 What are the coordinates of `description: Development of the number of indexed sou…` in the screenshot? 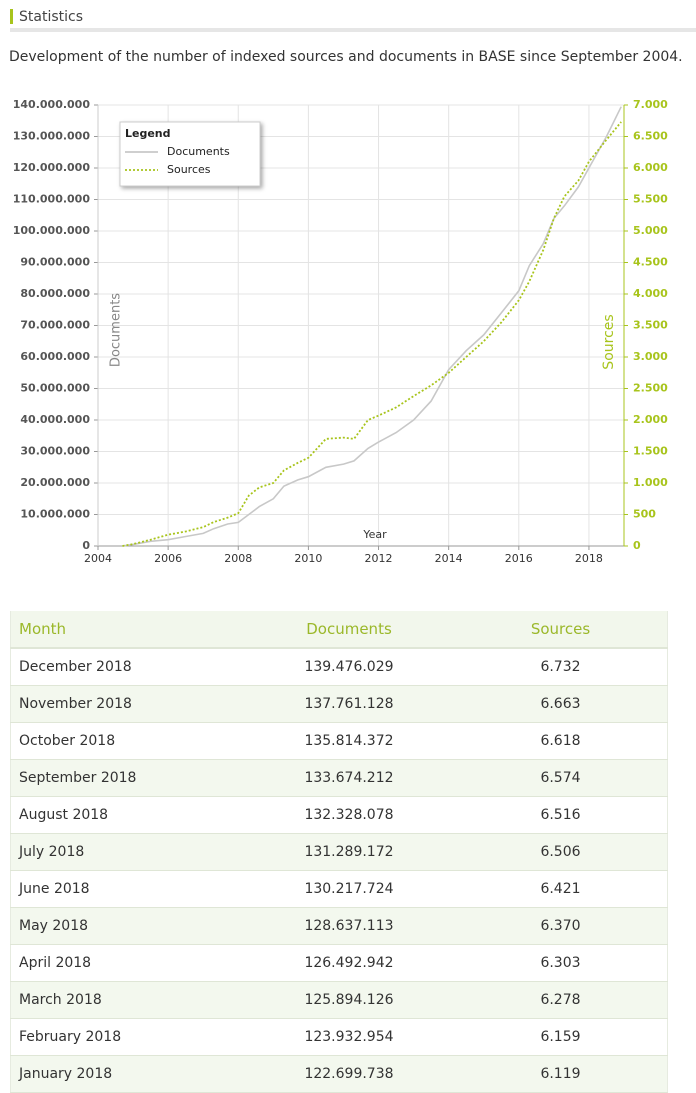 It's located at (346, 57).